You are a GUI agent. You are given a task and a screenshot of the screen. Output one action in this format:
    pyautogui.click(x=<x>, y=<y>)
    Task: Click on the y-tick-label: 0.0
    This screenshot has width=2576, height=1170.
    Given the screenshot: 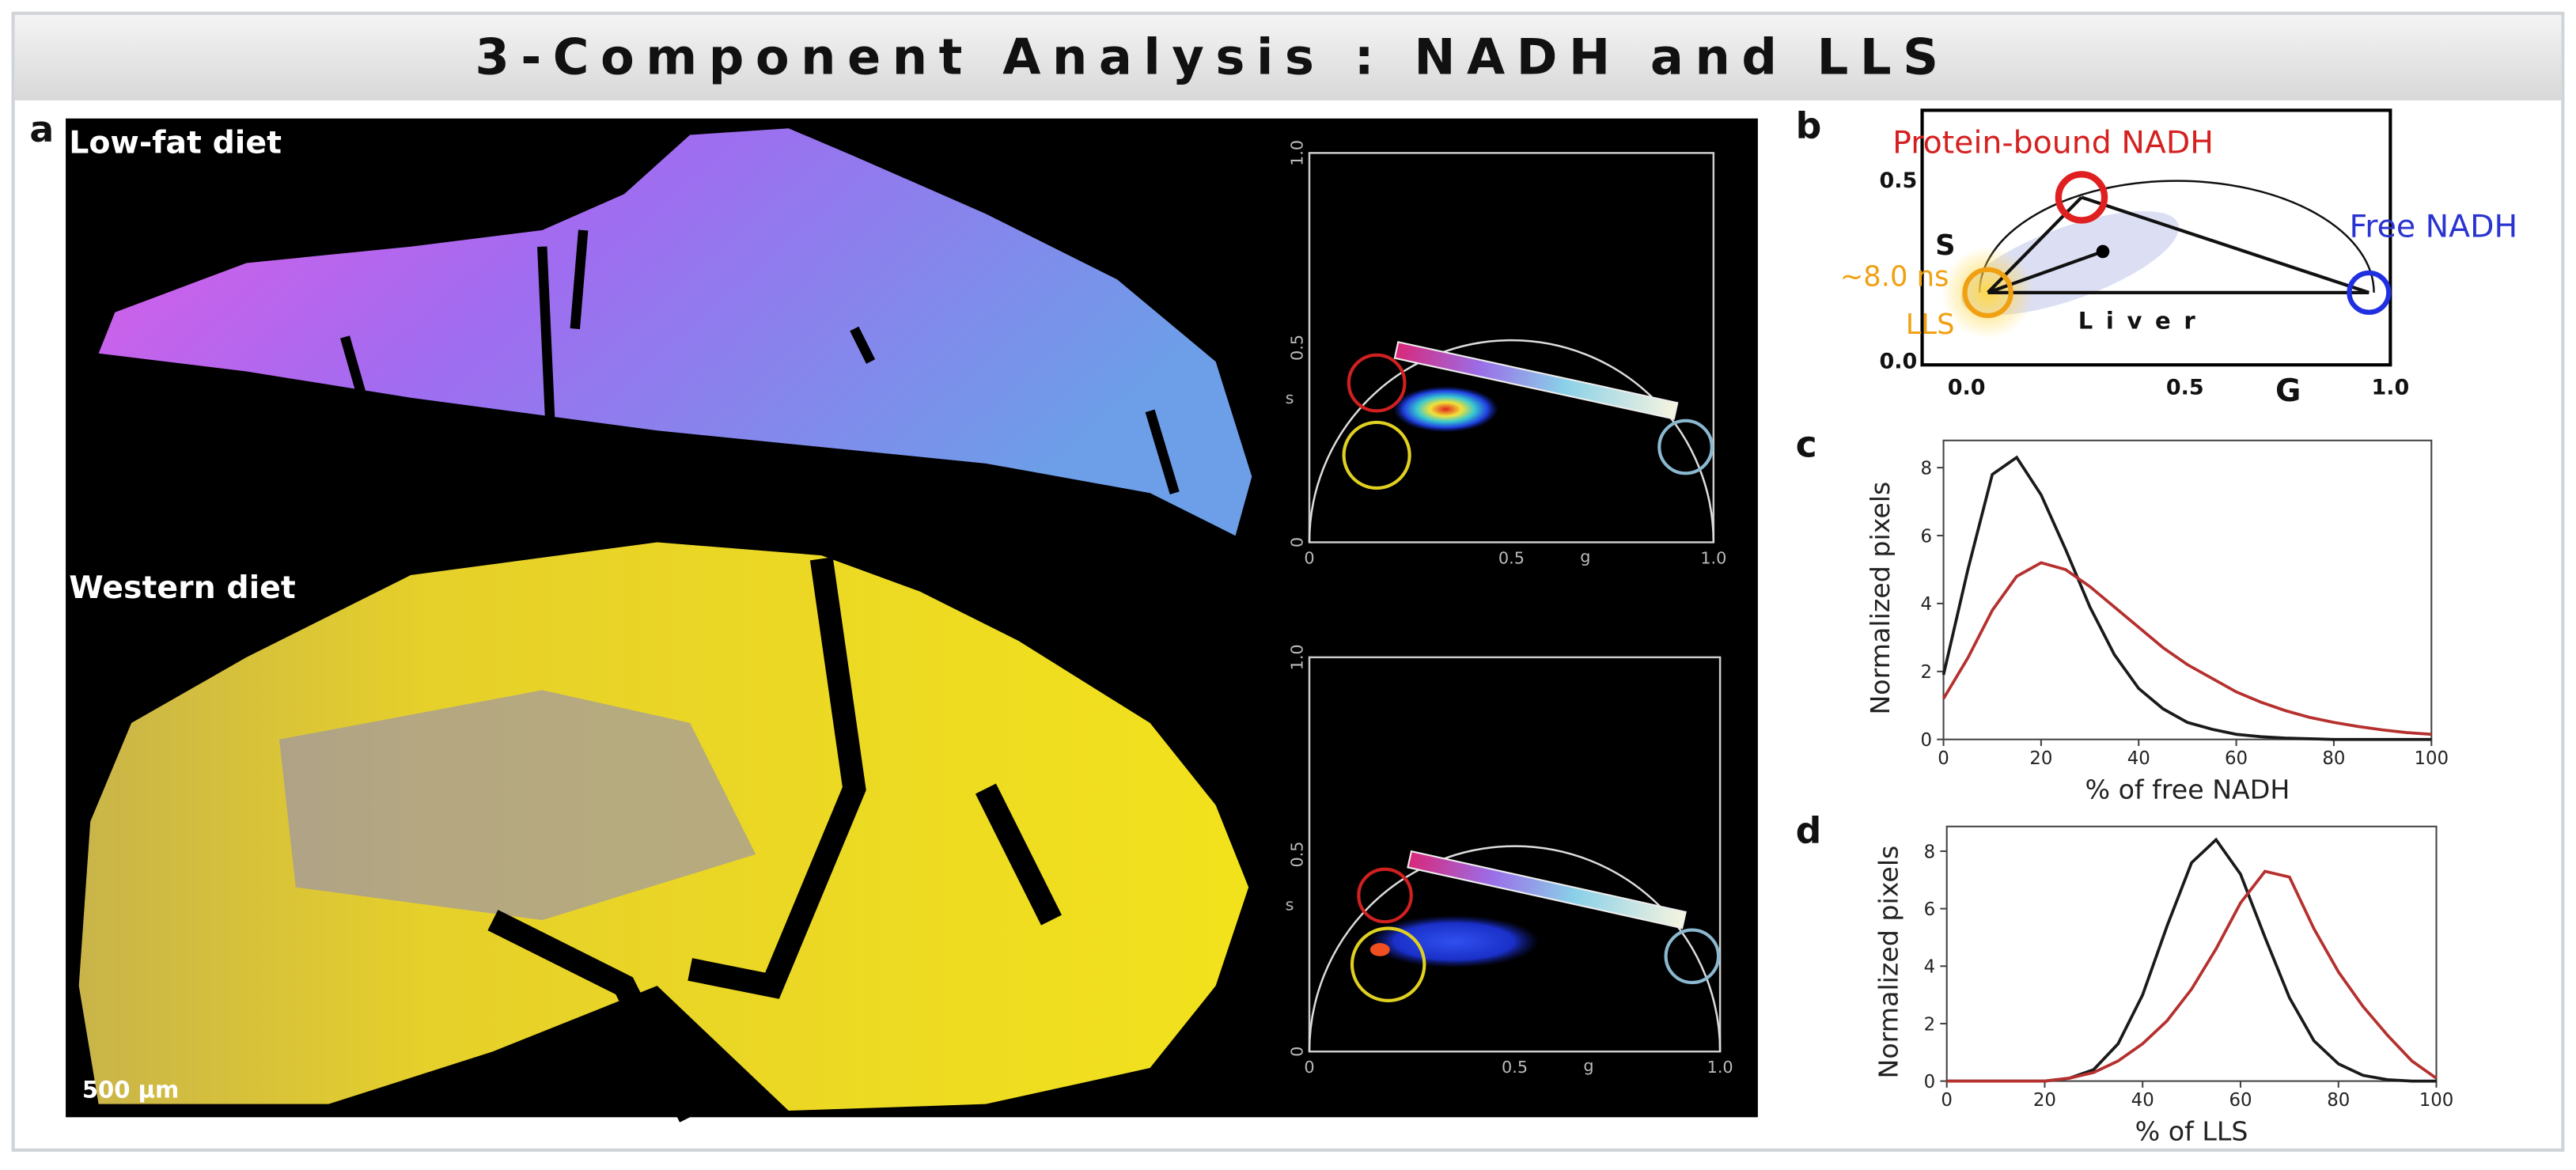 What is the action you would take?
    pyautogui.click(x=1898, y=361)
    